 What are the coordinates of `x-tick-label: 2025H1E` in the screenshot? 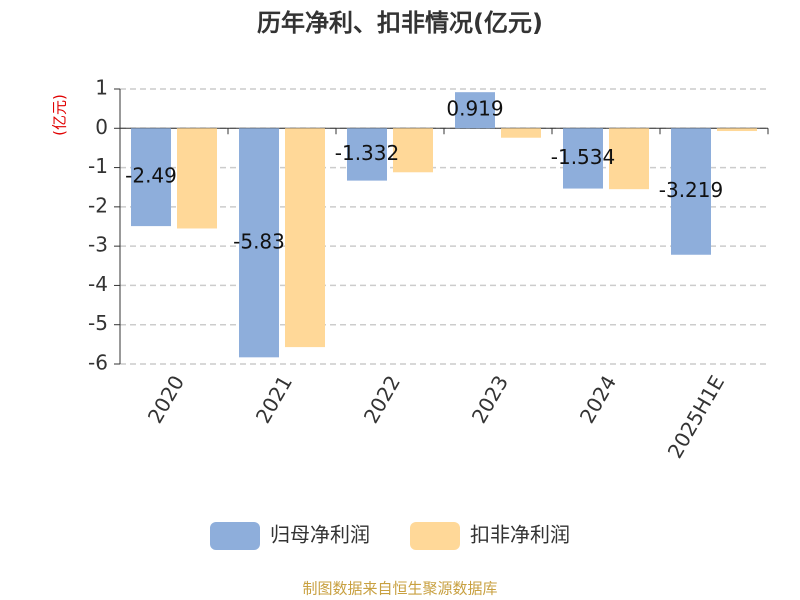 It's located at (696, 416).